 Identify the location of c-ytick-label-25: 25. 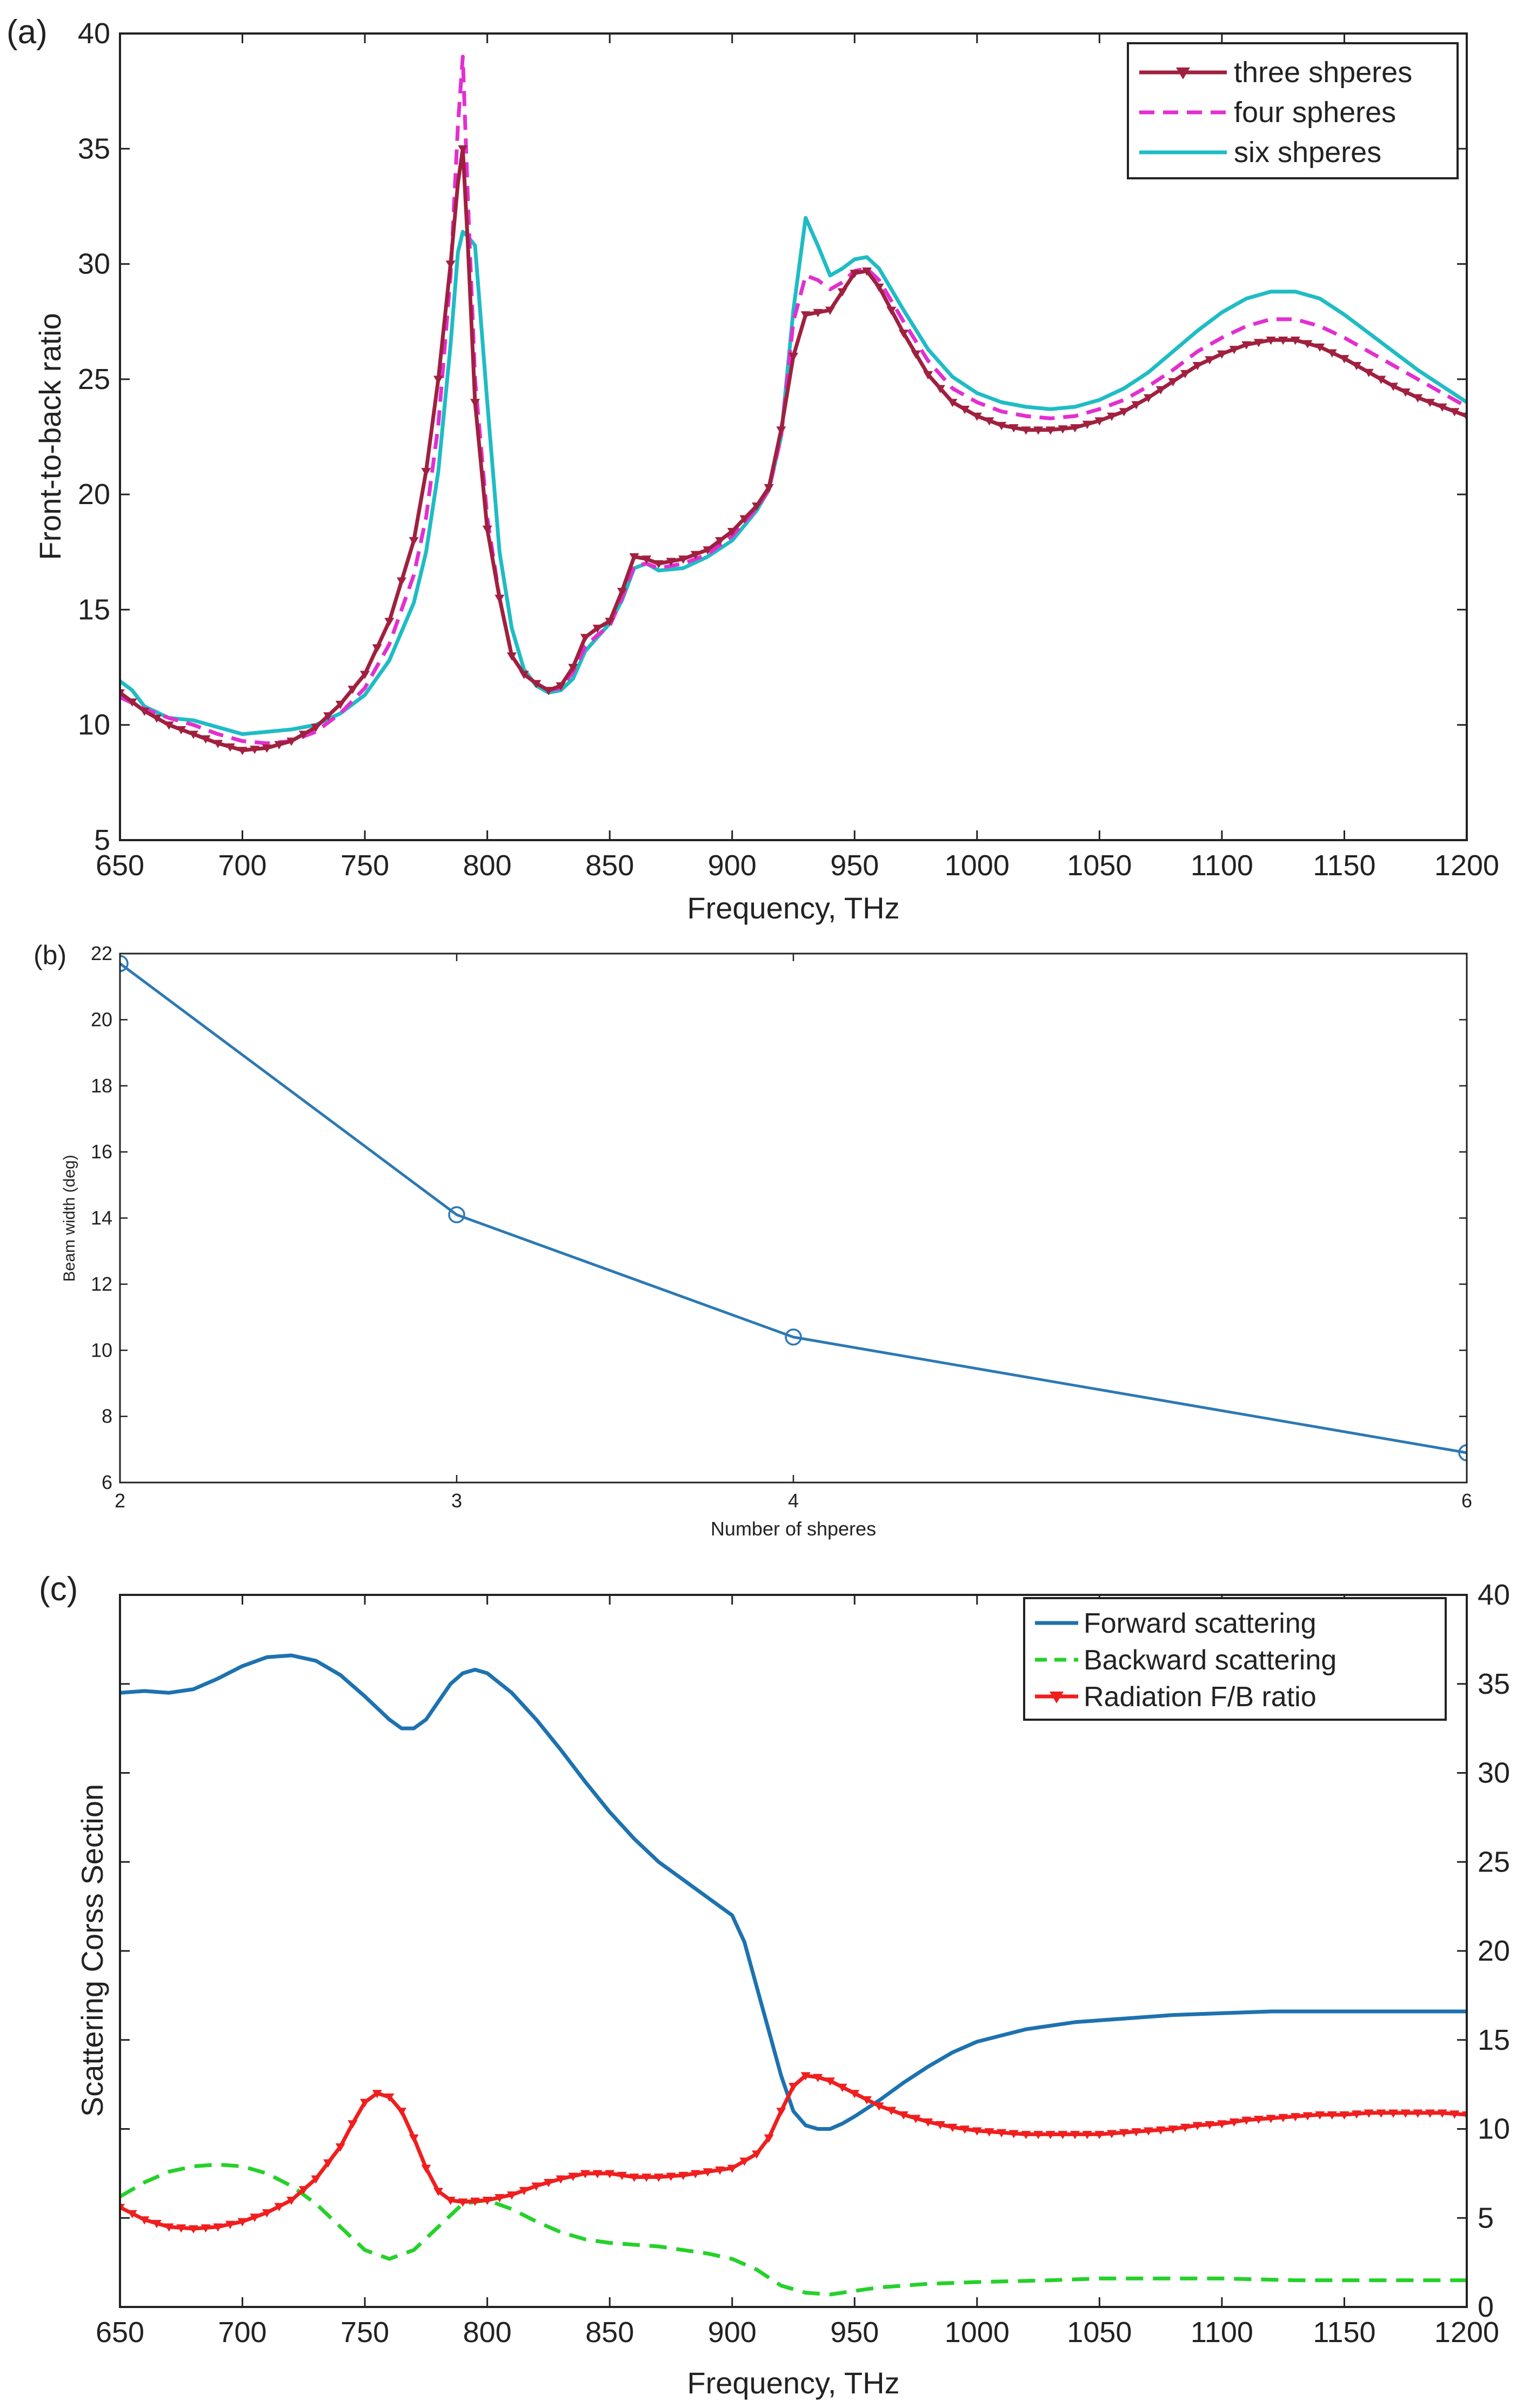
(1494, 1862).